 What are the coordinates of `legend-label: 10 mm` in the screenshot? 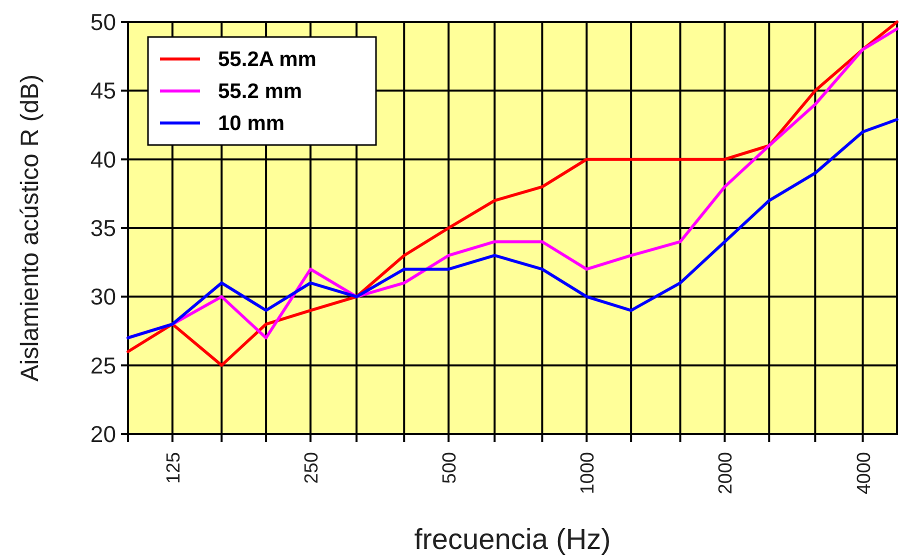 It's located at (251, 123).